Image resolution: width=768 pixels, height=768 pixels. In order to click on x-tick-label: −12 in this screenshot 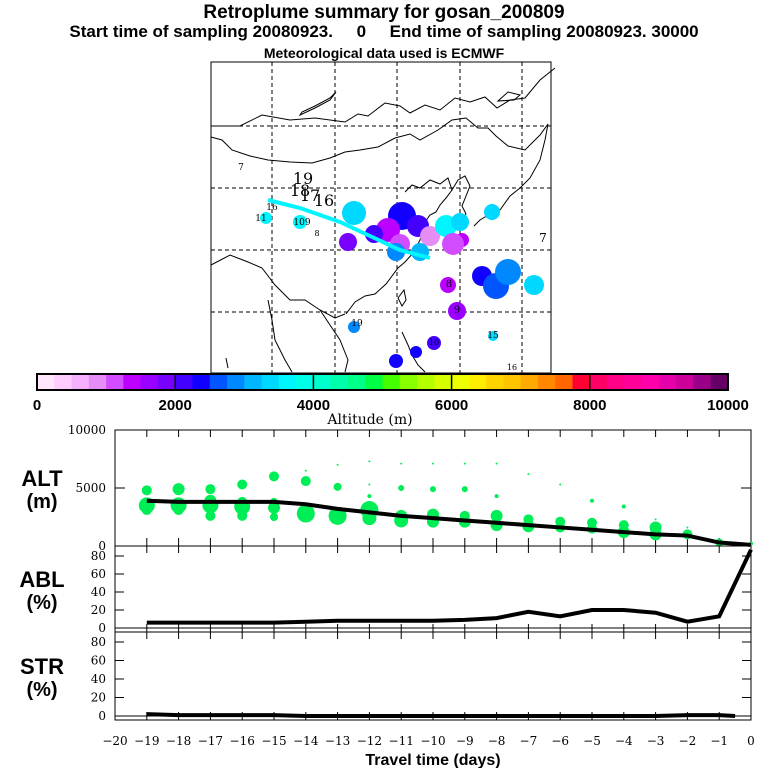, I will do `click(369, 741)`.